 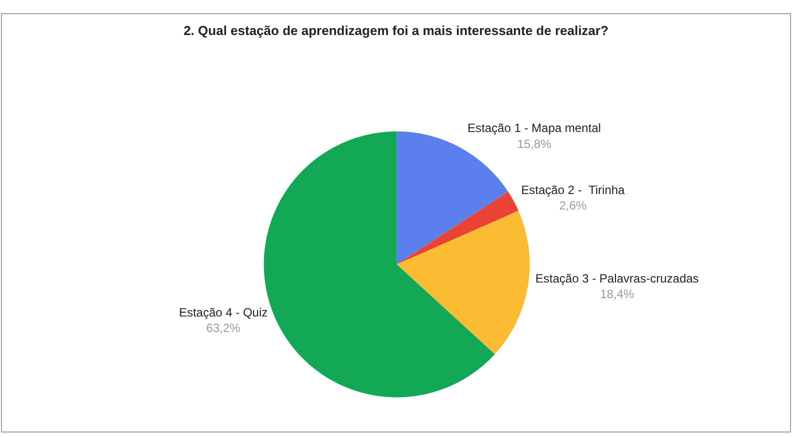 What do you see at coordinates (534, 128) in the screenshot?
I see `slice-label: Estação 1 - Mapa mental` at bounding box center [534, 128].